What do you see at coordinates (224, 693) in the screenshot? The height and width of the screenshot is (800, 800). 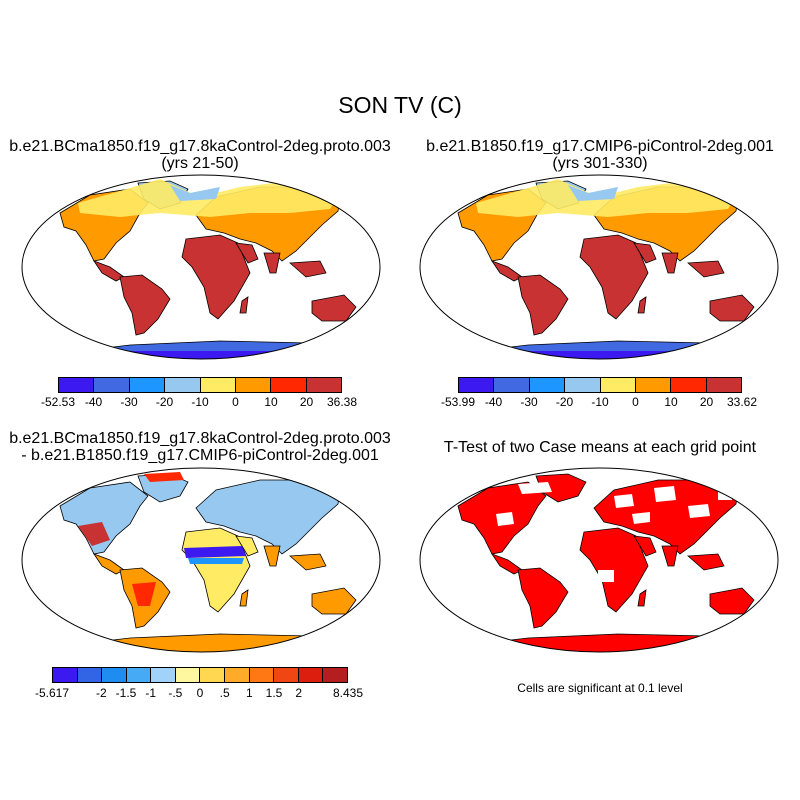 I see `colorbar-tick-label: .5` at bounding box center [224, 693].